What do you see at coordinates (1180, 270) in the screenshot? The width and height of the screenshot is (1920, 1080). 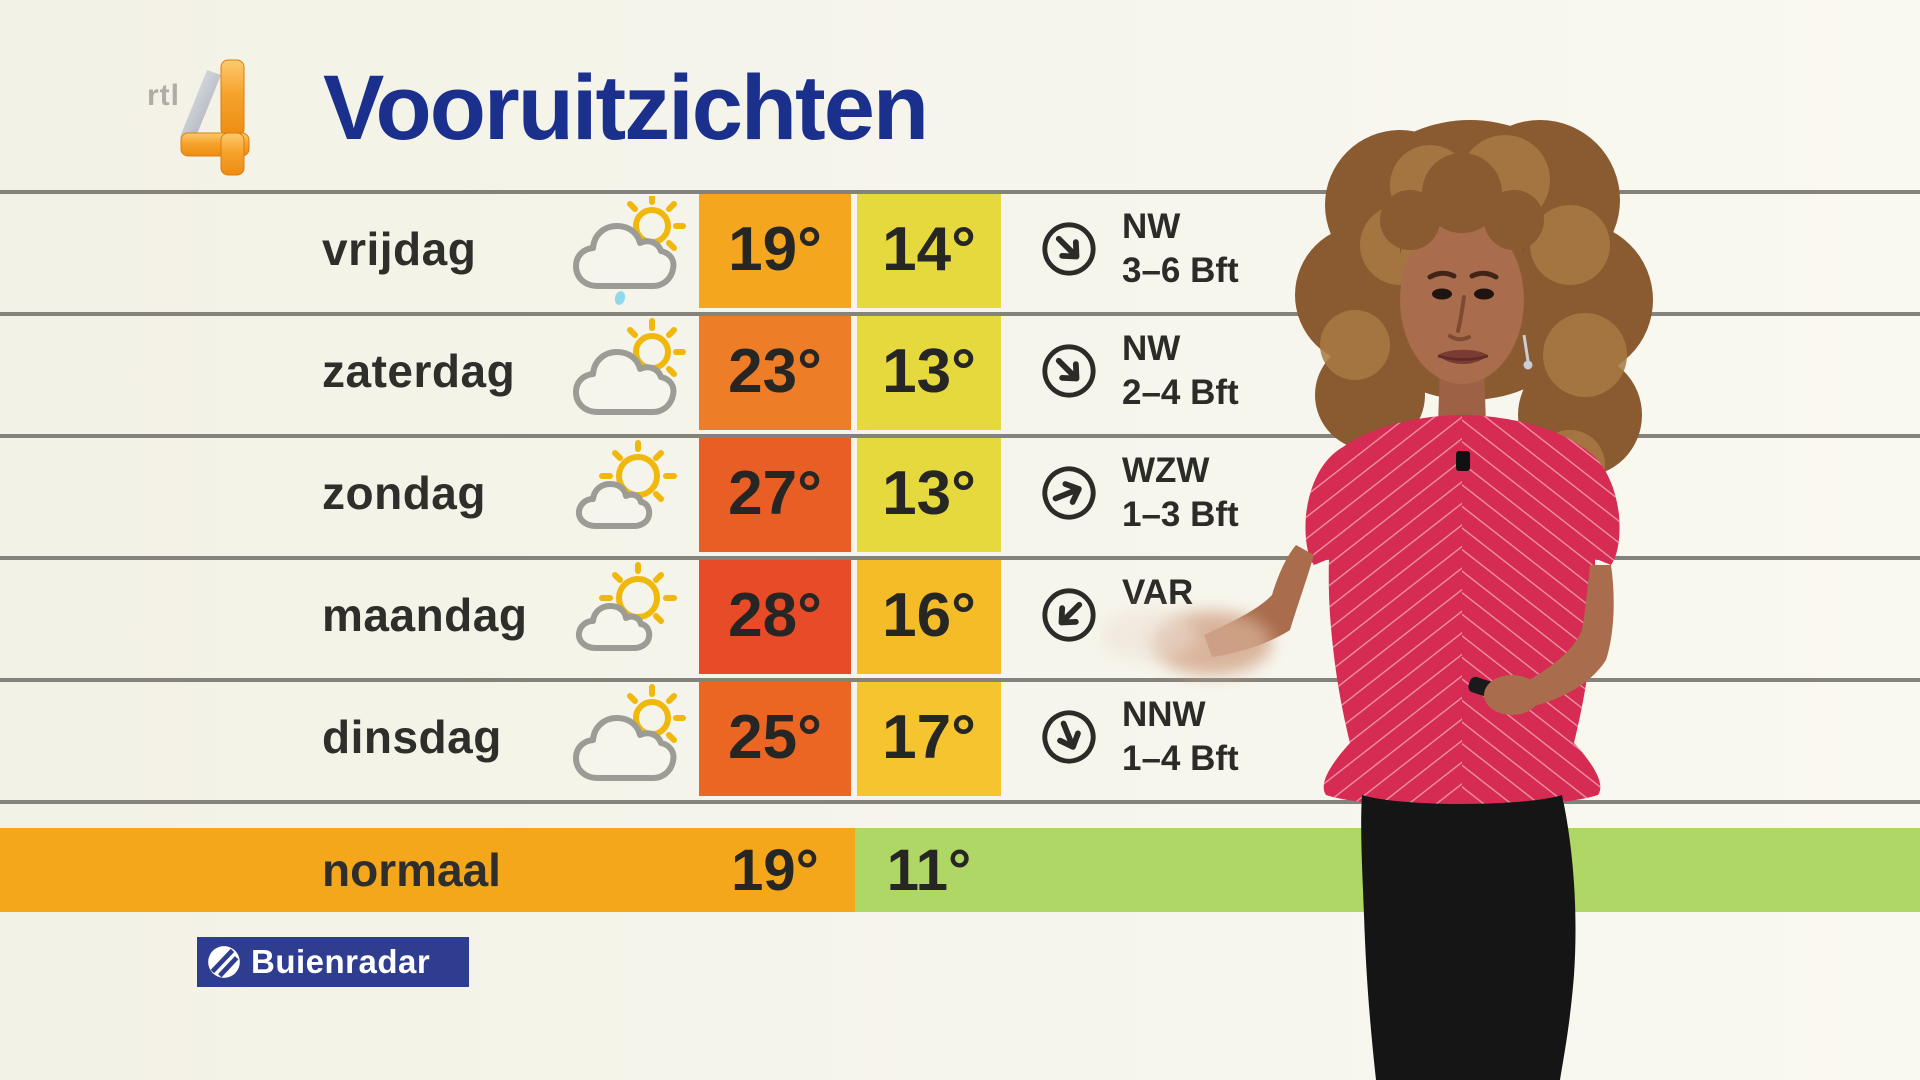 I see `wind-force: 3–6 Bft` at bounding box center [1180, 270].